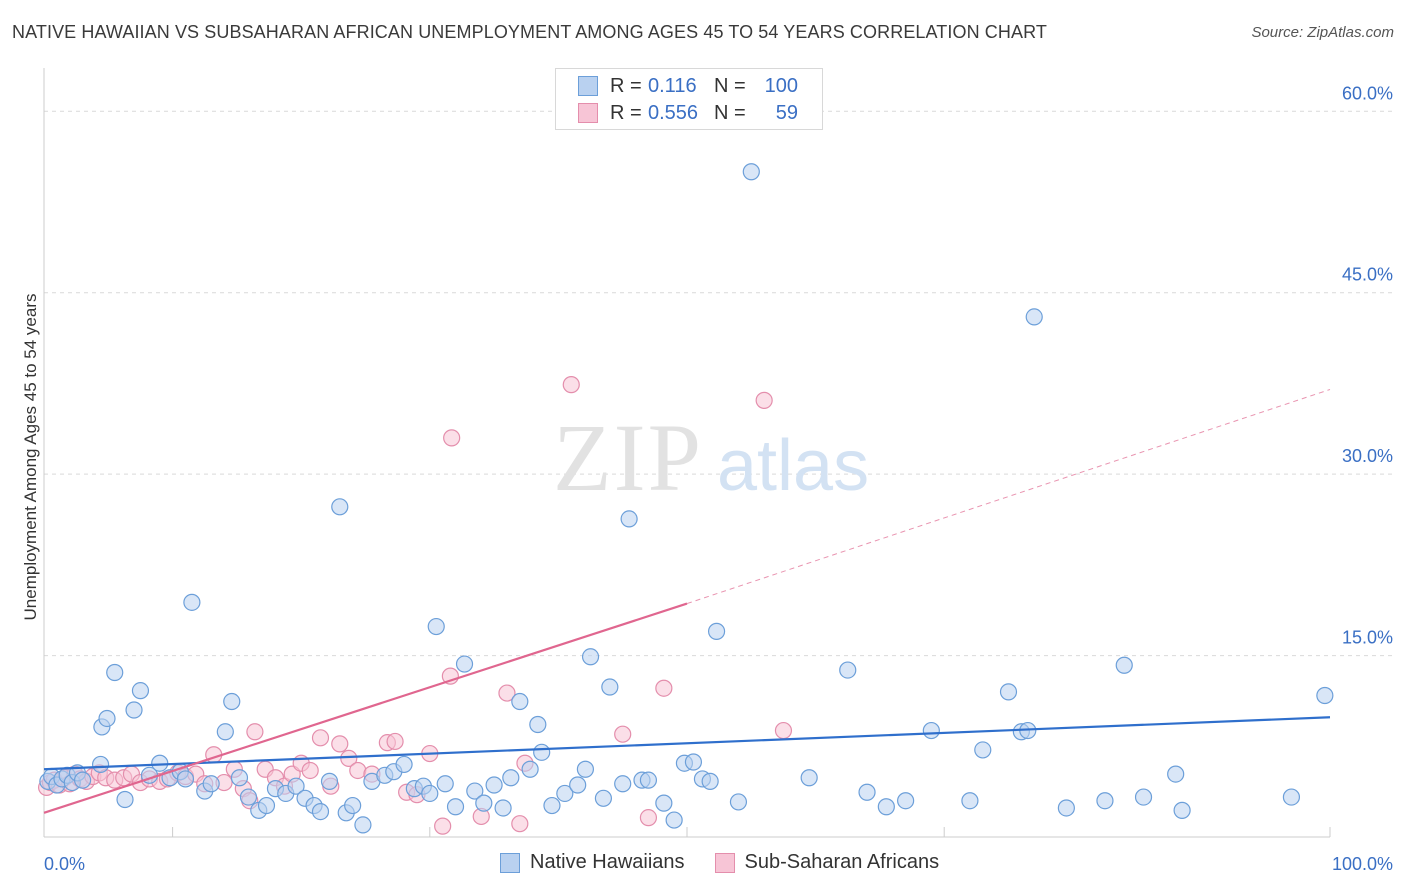 This screenshot has width=1406, height=892. I want to click on series-legend-sub-saharan-africans: Sub-Saharan Africans, so click(827, 862).